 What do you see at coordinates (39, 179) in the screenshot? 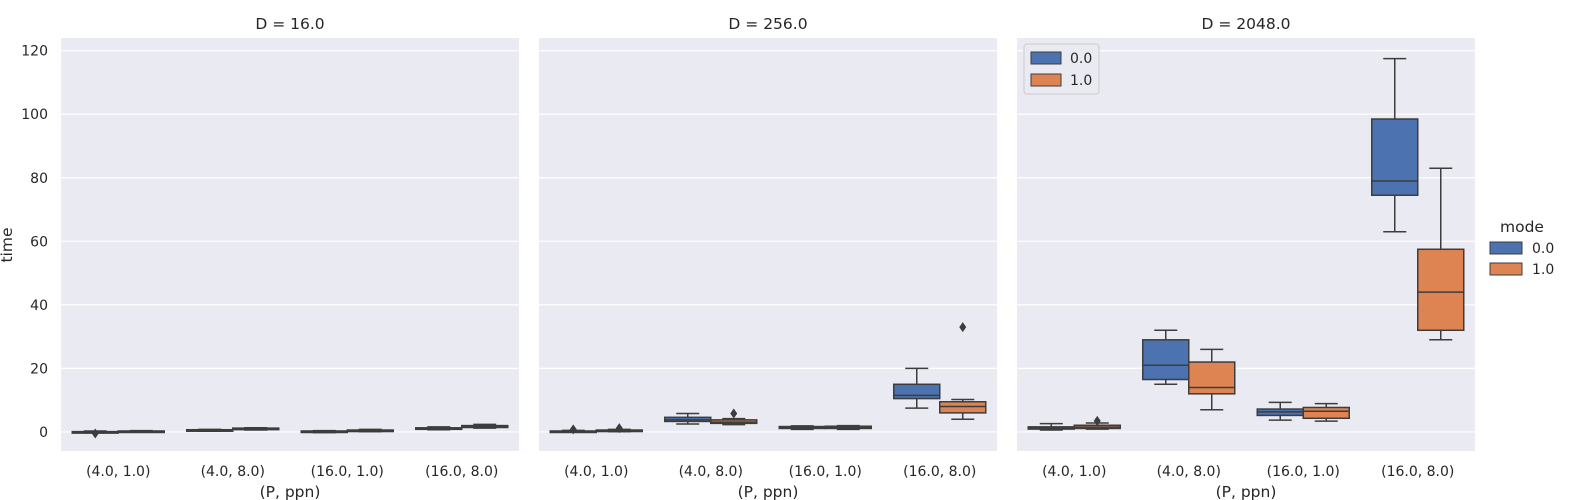
I see `y-tick-label: 80` at bounding box center [39, 179].